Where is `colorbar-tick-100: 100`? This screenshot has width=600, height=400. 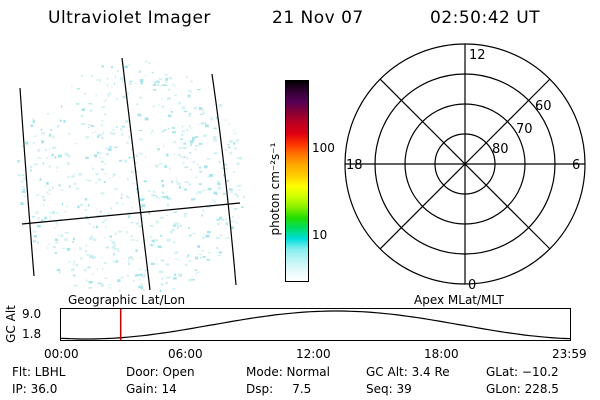
colorbar-tick-100: 100 is located at coordinates (323, 148).